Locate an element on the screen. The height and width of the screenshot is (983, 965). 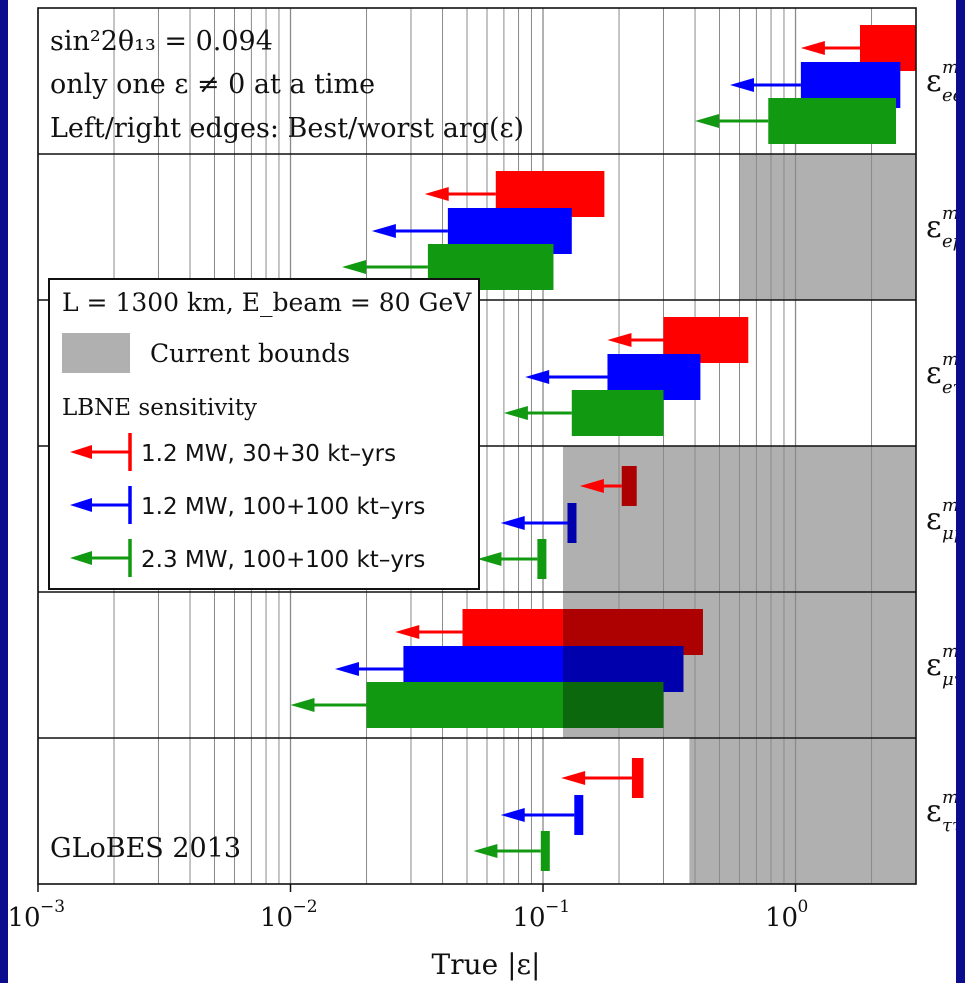
bar-overlap-panel3-series0 is located at coordinates (629, 486).